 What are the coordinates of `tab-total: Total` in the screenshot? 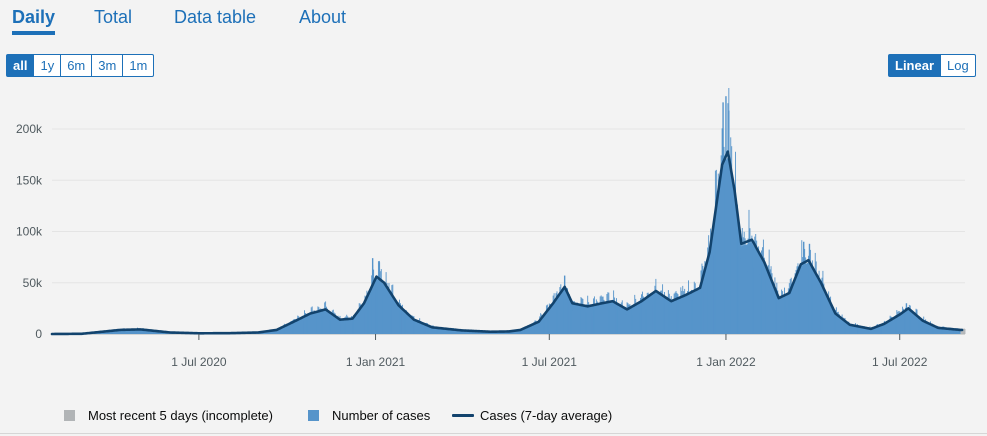 It's located at (113, 17).